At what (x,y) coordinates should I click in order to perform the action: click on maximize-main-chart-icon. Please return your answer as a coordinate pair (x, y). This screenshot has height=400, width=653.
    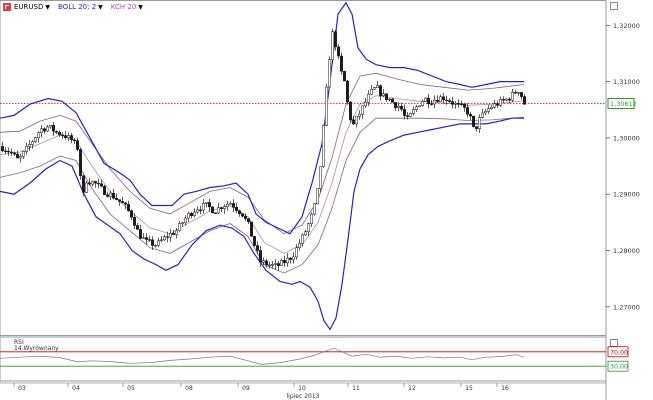
    Looking at the image, I should click on (614, 6).